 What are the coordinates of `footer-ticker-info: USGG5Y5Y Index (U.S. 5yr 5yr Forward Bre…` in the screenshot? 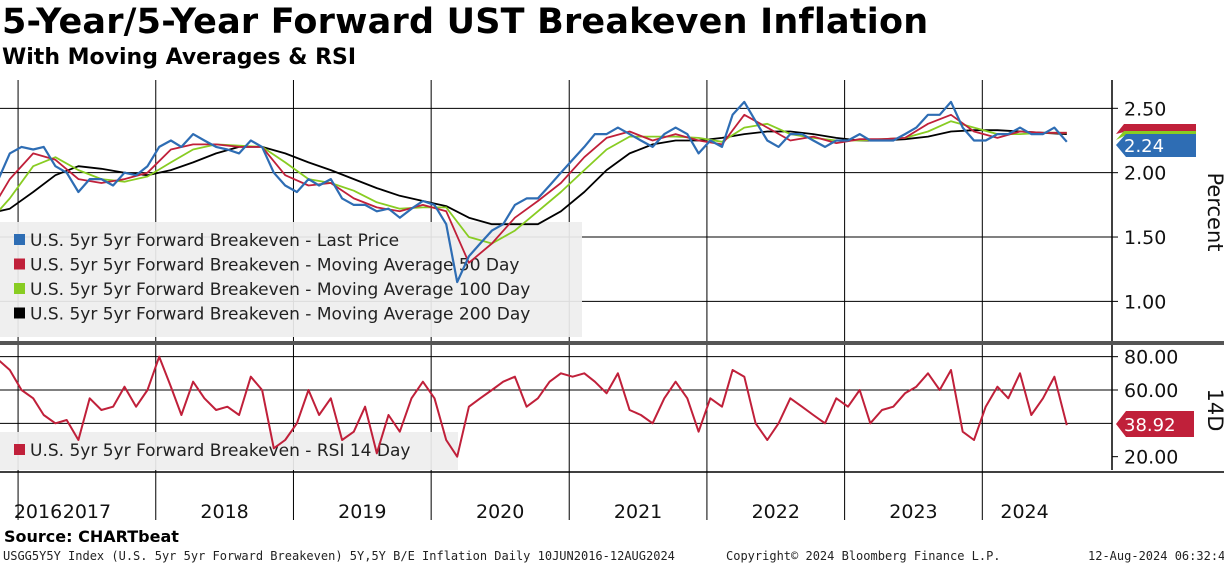 It's located at (339, 556).